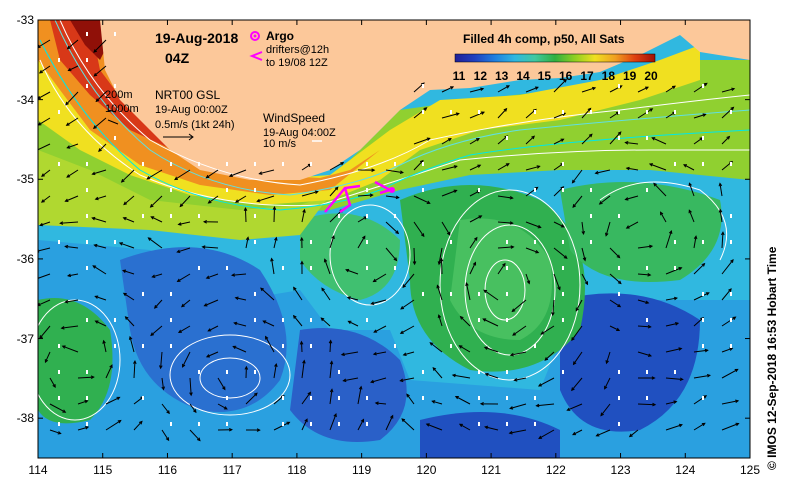 This screenshot has height=492, width=790. What do you see at coordinates (587, 76) in the screenshot?
I see `colorbar-tick-label: 17` at bounding box center [587, 76].